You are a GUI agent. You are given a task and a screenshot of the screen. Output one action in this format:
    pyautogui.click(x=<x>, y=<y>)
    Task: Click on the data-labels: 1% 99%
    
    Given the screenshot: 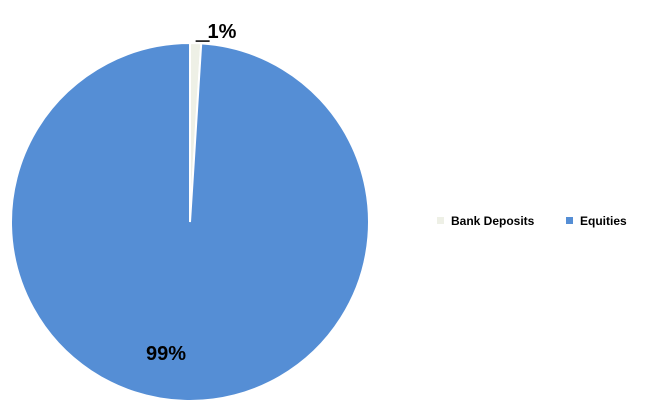 What is the action you would take?
    pyautogui.click(x=191, y=193)
    